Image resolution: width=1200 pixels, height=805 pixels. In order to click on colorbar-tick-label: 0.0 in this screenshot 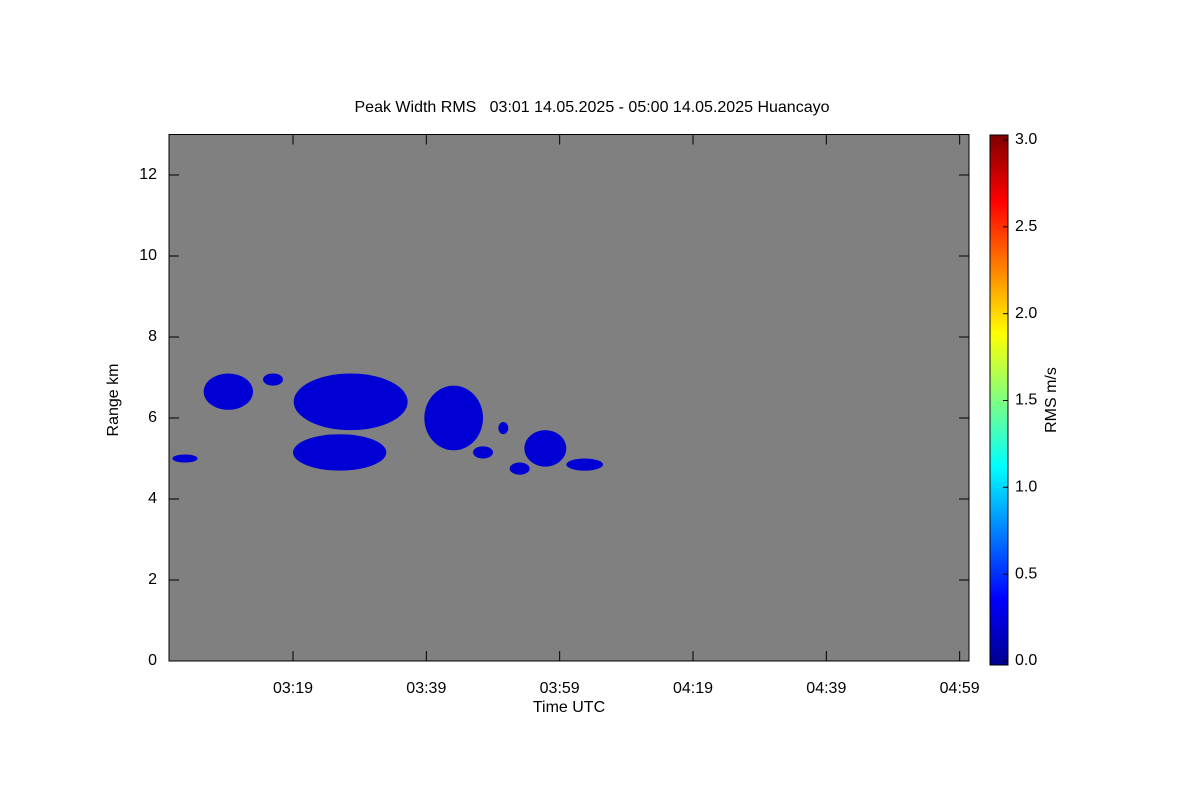, I will do `click(1026, 660)`.